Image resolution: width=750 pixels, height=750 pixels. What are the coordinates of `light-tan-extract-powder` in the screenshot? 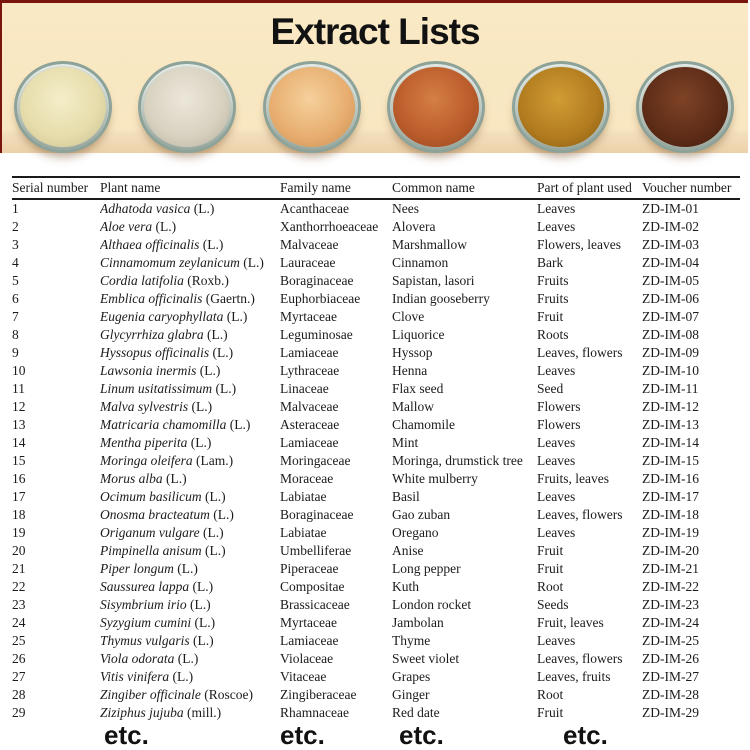 It's located at (311, 107).